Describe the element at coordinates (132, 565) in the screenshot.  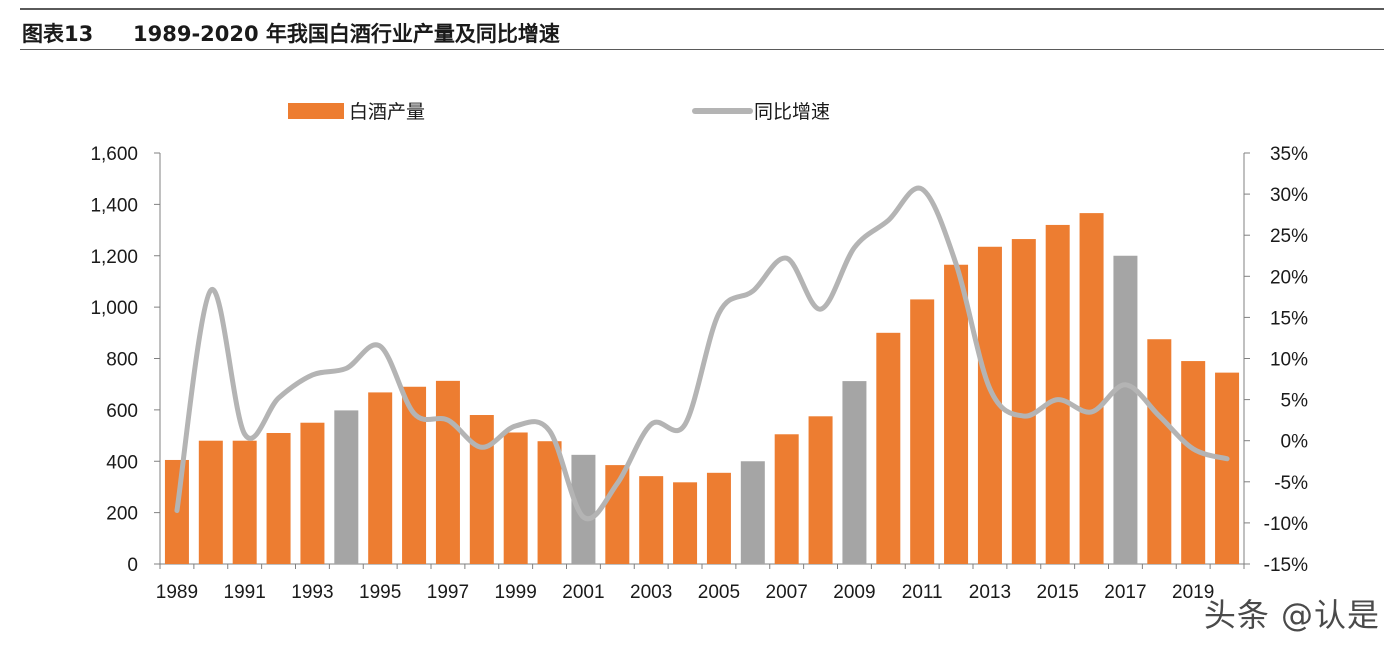
I see `left-tick-label: 0` at that location.